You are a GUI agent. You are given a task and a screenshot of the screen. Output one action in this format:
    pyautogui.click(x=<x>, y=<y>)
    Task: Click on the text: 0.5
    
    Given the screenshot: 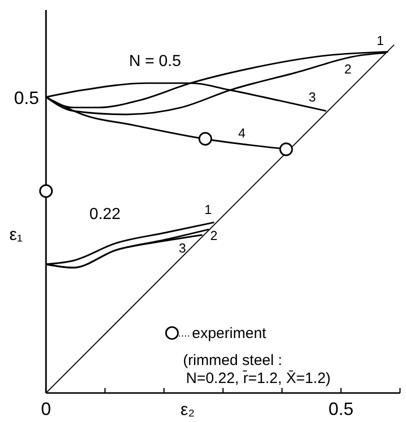 What is the action you would take?
    pyautogui.click(x=26, y=98)
    